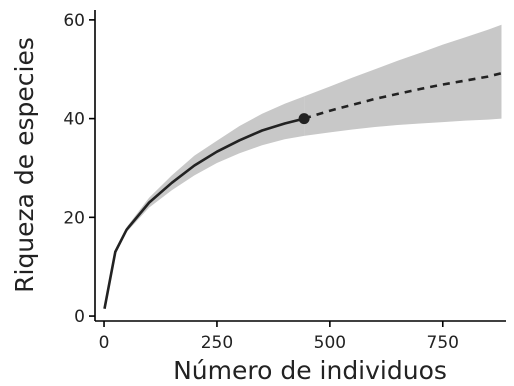  What do you see at coordinates (279, 337) in the screenshot?
I see `x-ticks: 0 250 500 750` at bounding box center [279, 337].